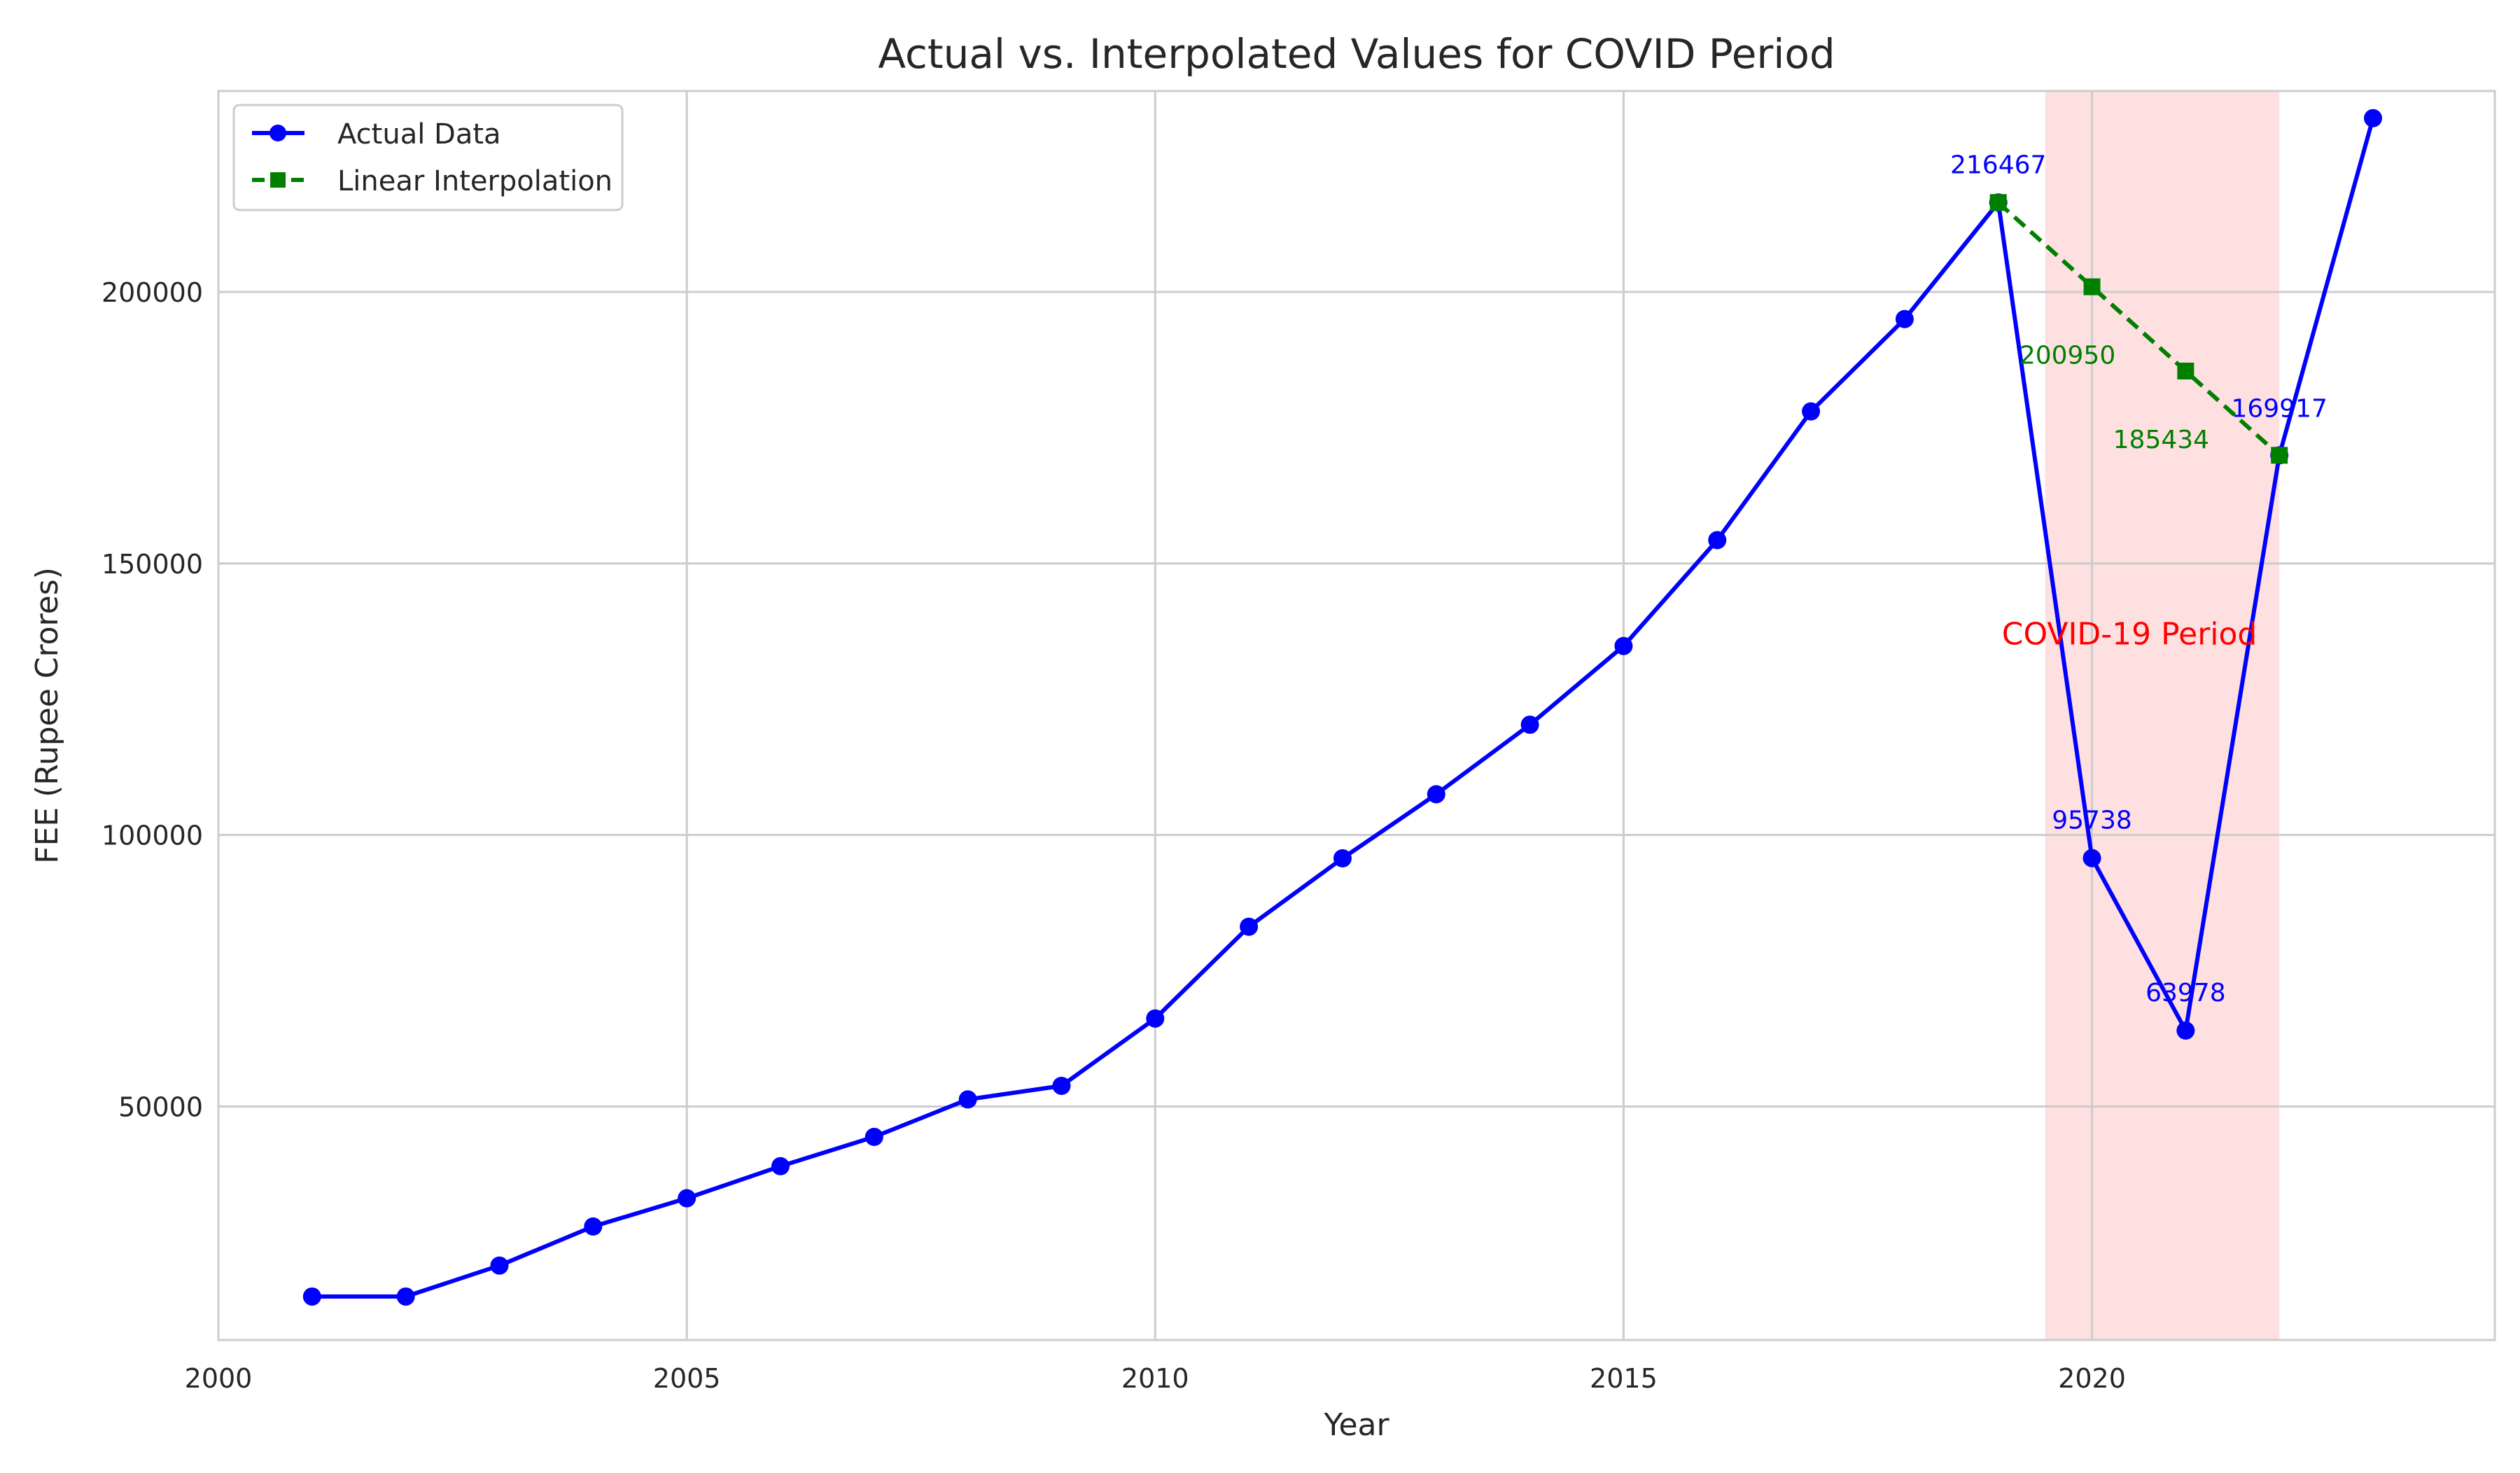 Image resolution: width=2520 pixels, height=1473 pixels. Describe the element at coordinates (474, 181) in the screenshot. I see `legend-label-interpolation: Linear Interpolation` at that location.